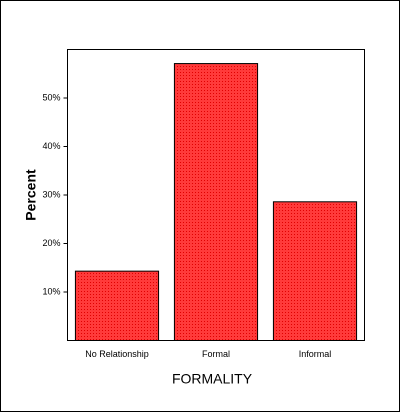 This screenshot has height=412, width=400. Describe the element at coordinates (51, 146) in the screenshot. I see `y-tick-label: 40%` at that location.